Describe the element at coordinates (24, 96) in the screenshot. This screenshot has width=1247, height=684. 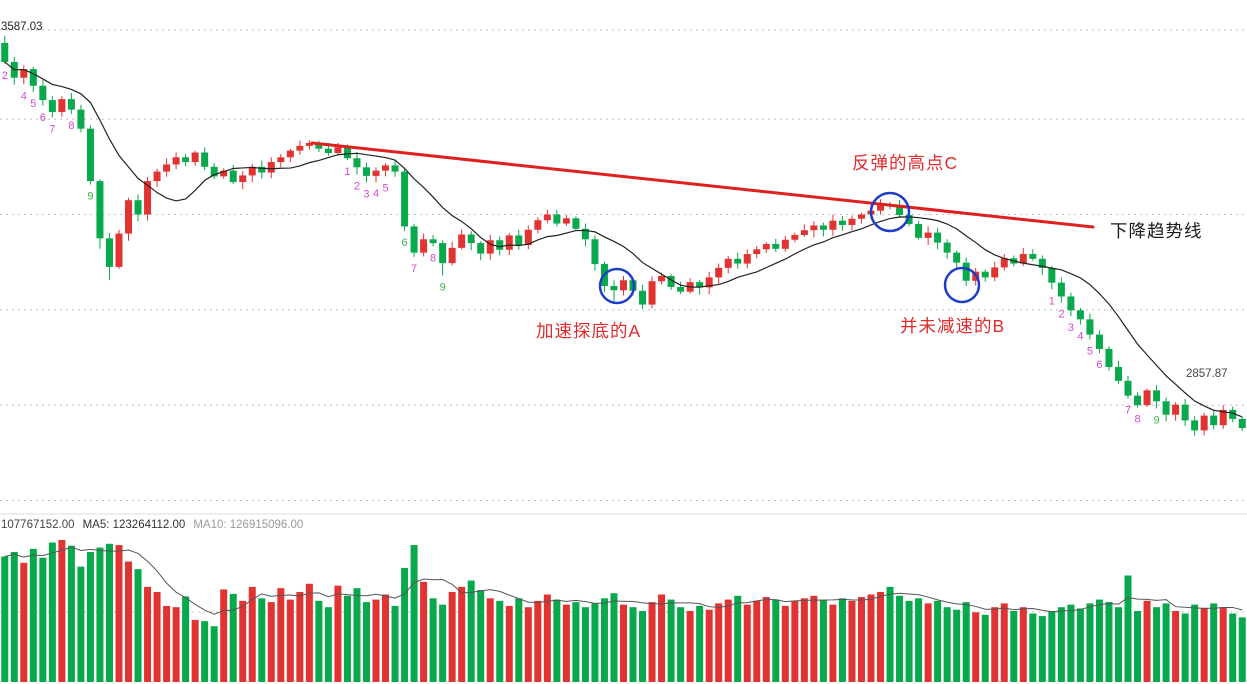
I see `sequence-number: 4` at that location.